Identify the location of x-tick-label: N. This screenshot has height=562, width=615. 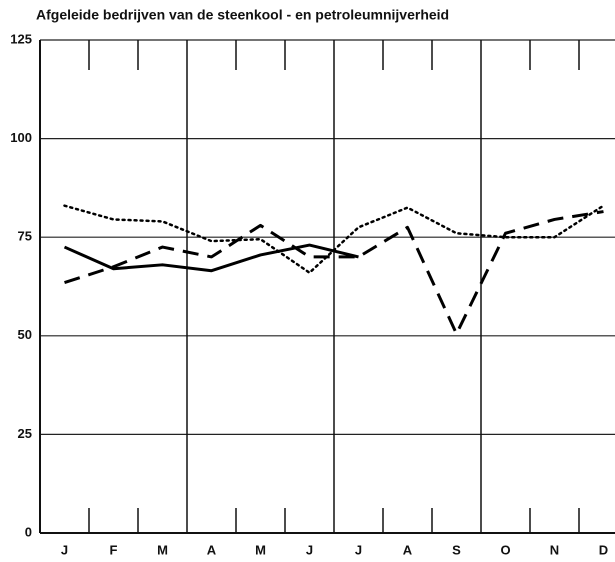
(554, 549).